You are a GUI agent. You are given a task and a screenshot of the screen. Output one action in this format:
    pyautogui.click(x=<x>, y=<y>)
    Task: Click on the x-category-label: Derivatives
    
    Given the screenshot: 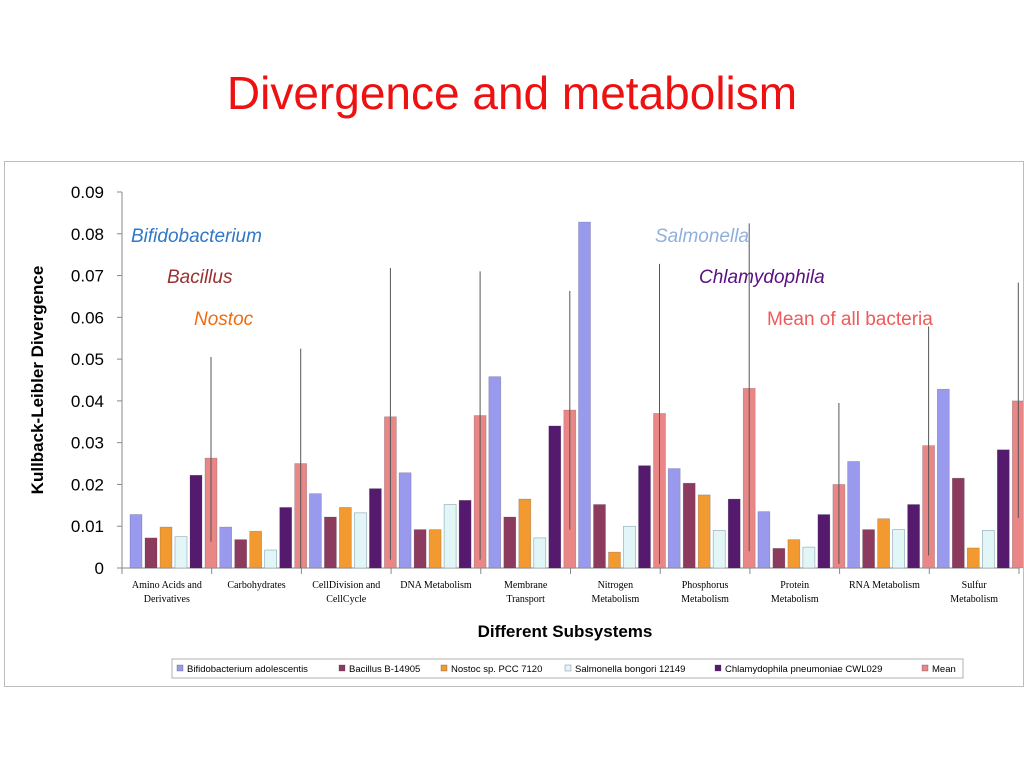 What is the action you would take?
    pyautogui.click(x=167, y=599)
    